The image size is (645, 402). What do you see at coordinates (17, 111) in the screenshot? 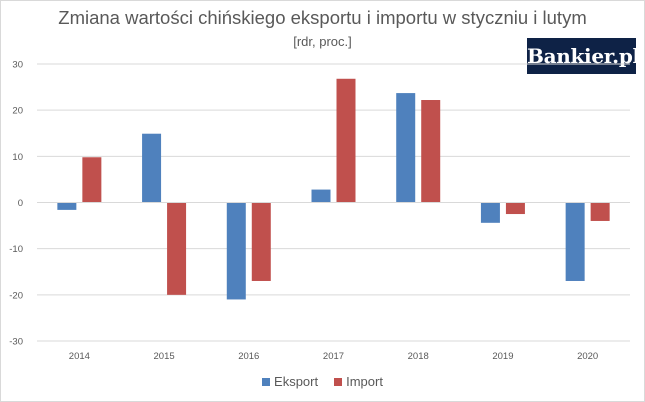
I see `y-tick-label: 20` at bounding box center [17, 111].